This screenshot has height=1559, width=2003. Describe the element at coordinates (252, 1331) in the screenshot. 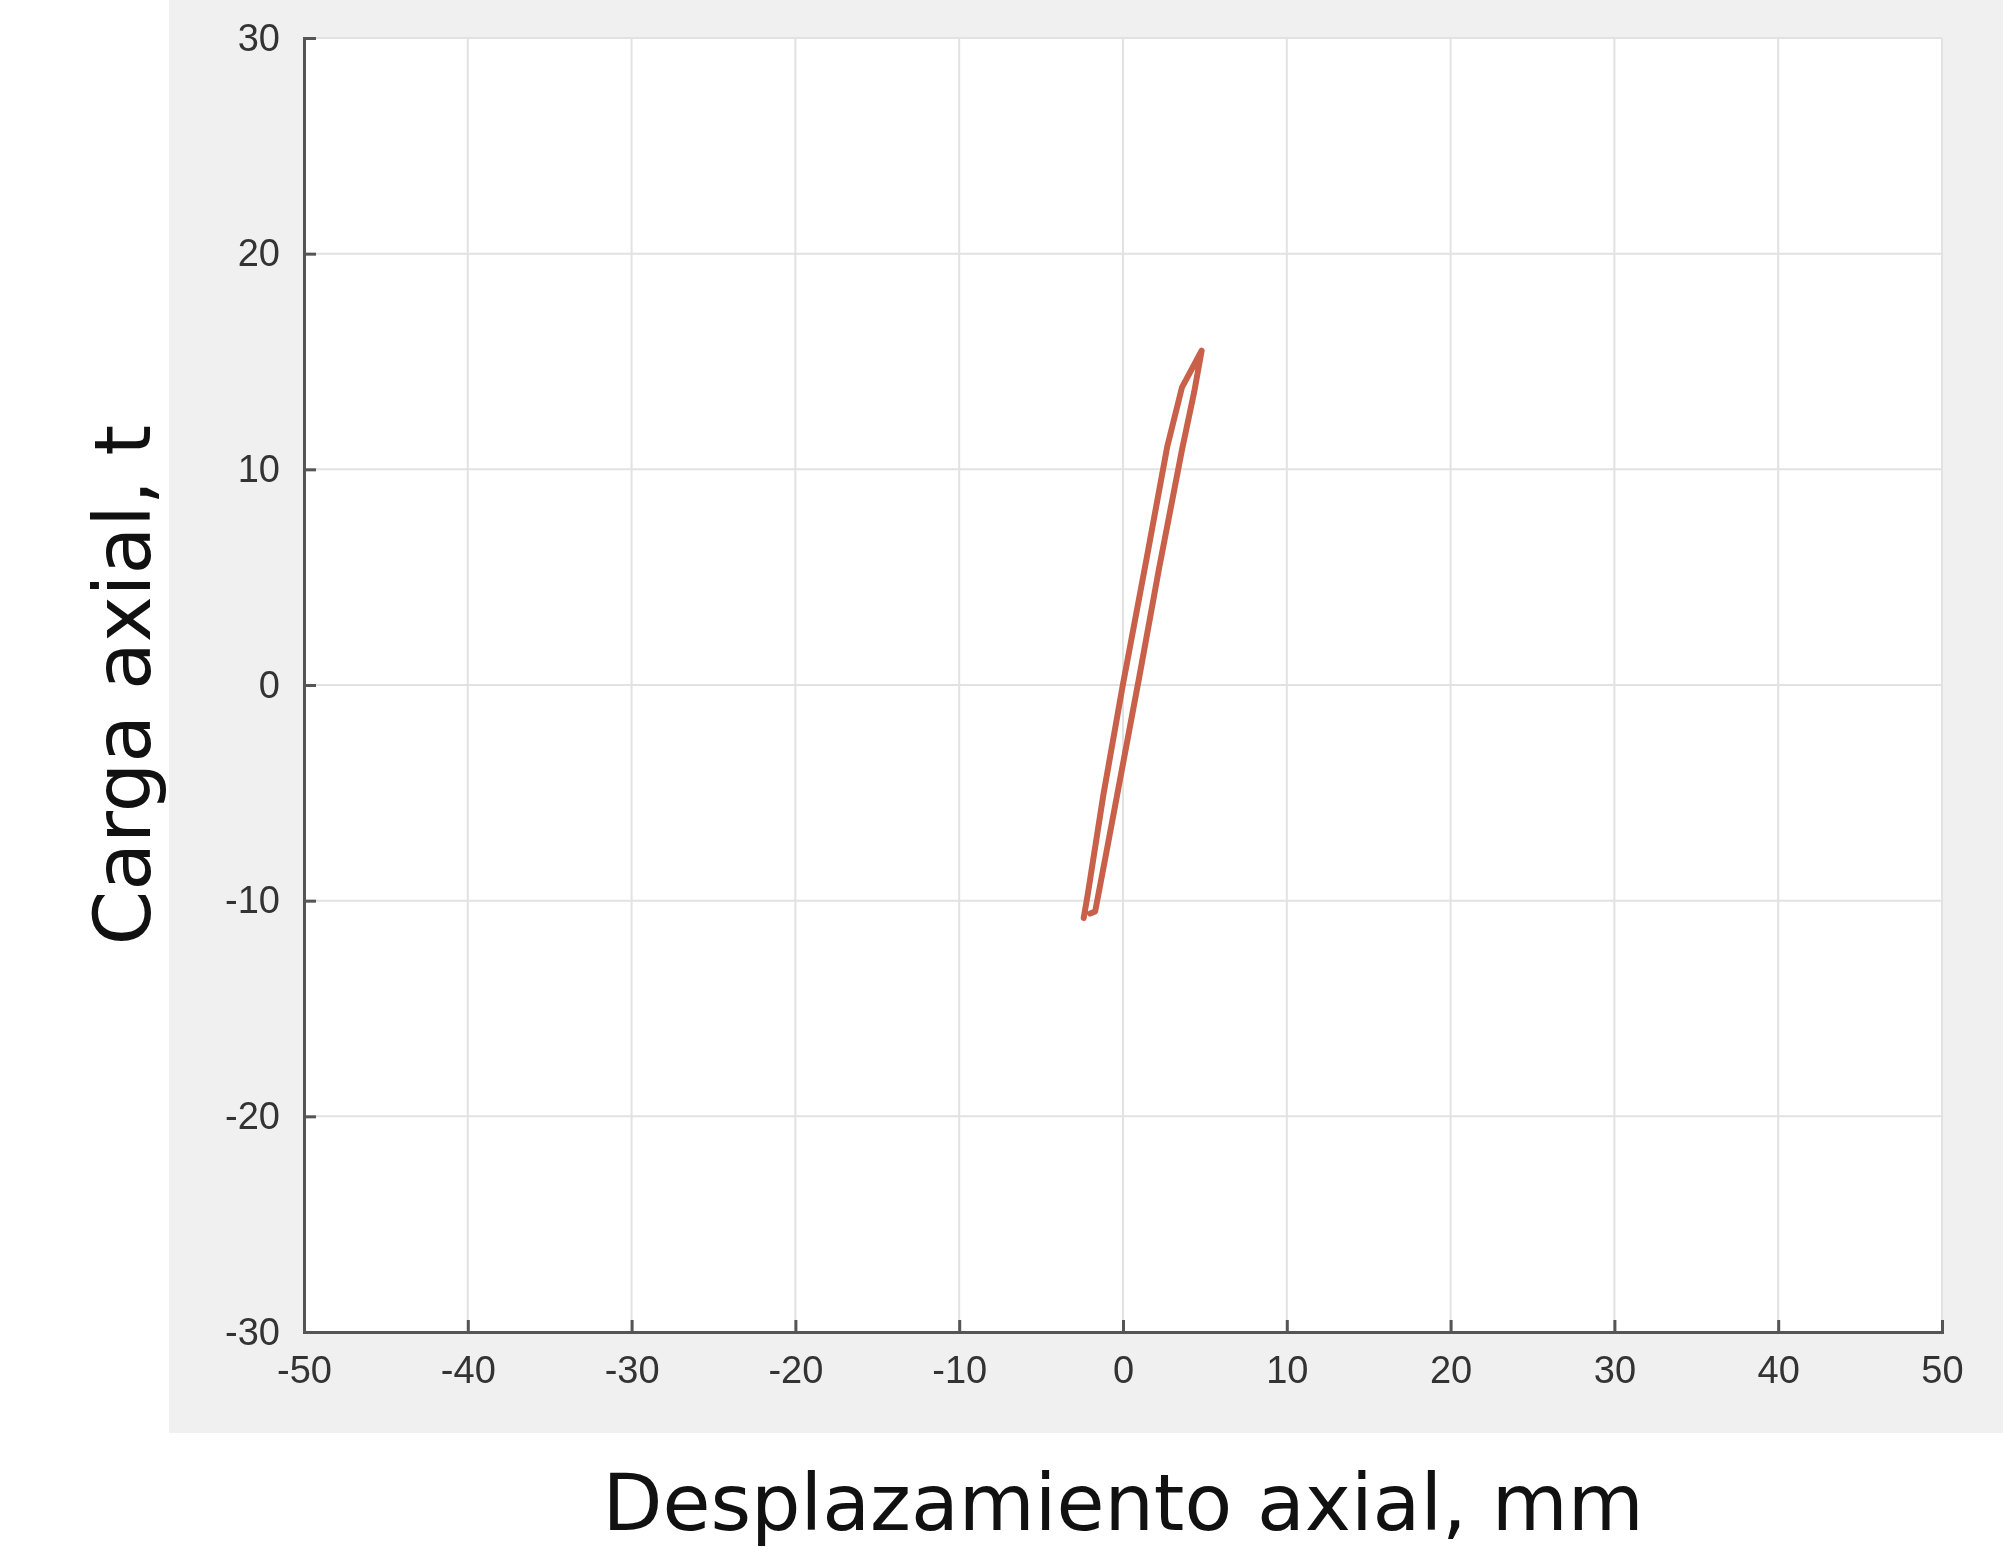

I see `y-tick-label: -30` at that location.